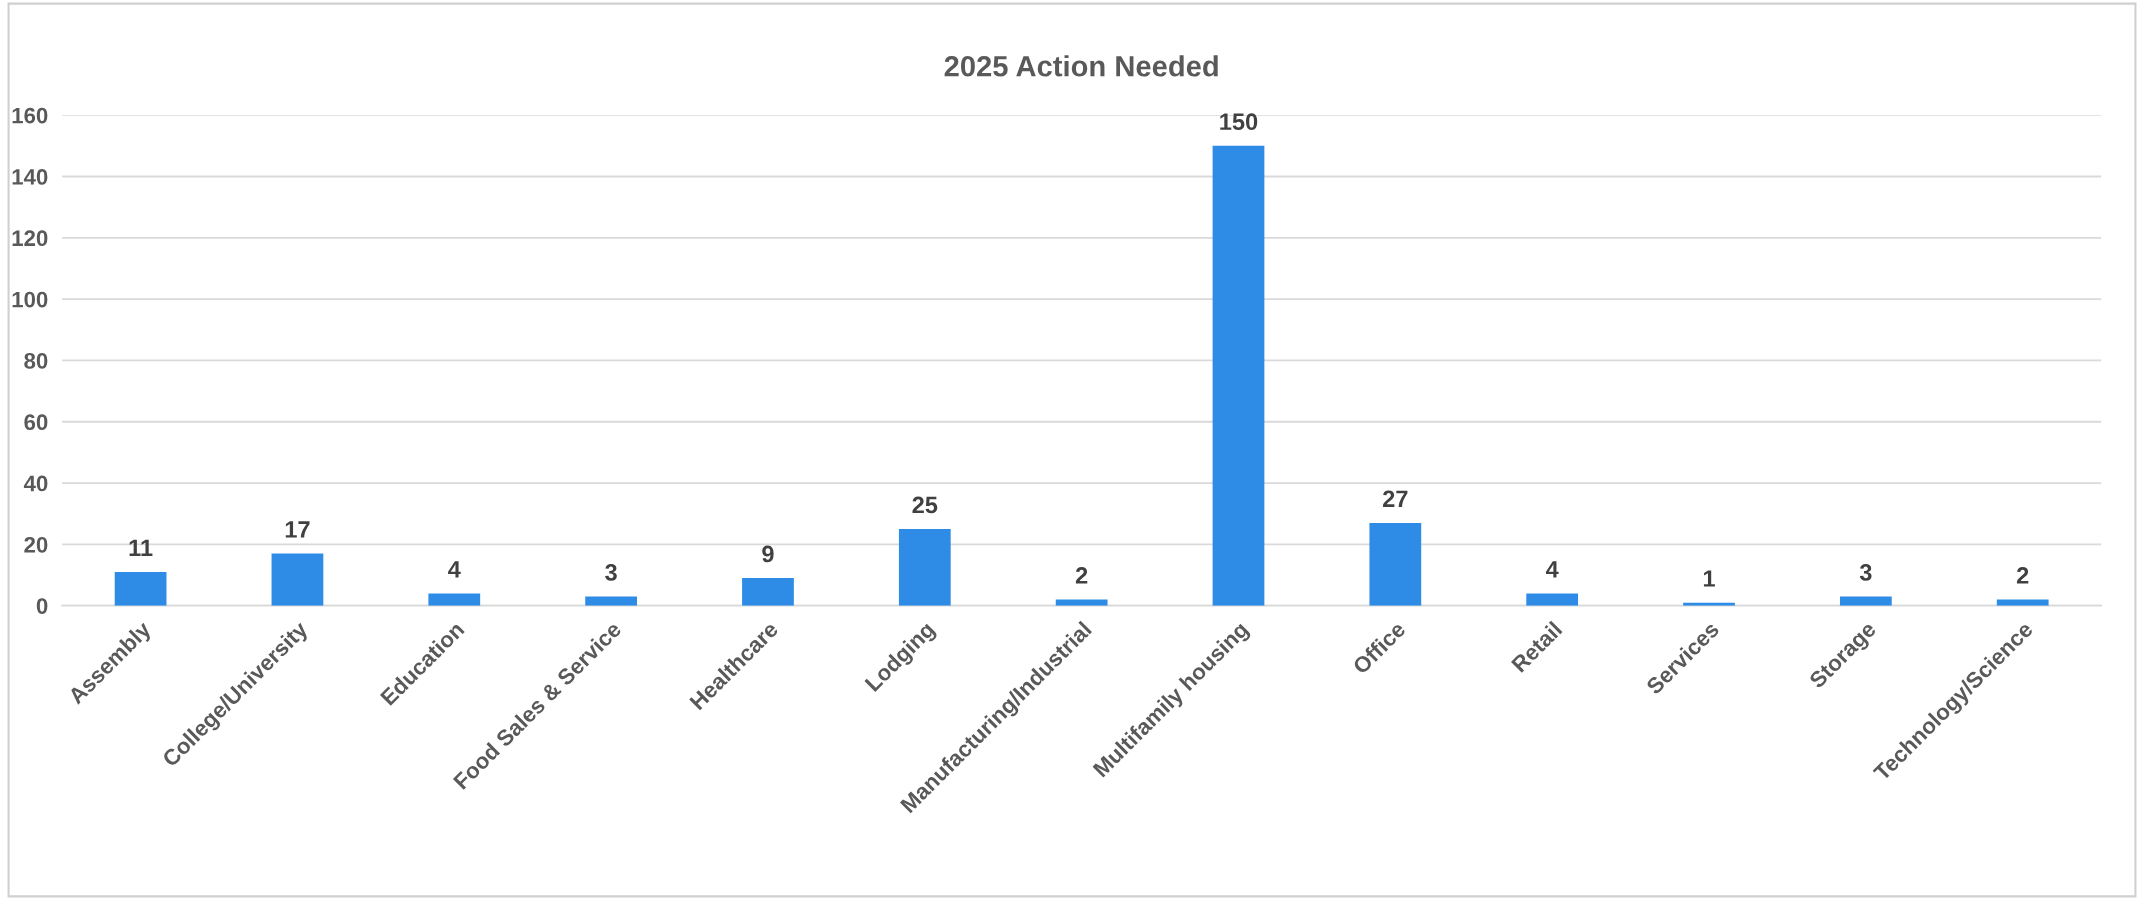  I want to click on data-label: 27, so click(1395, 498).